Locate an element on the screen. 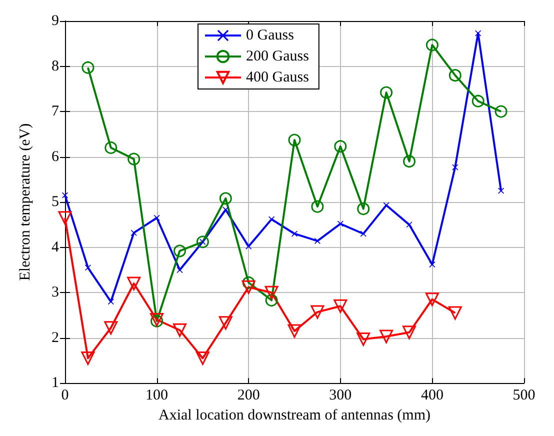  y-tick-label: 8 is located at coordinates (55, 66).